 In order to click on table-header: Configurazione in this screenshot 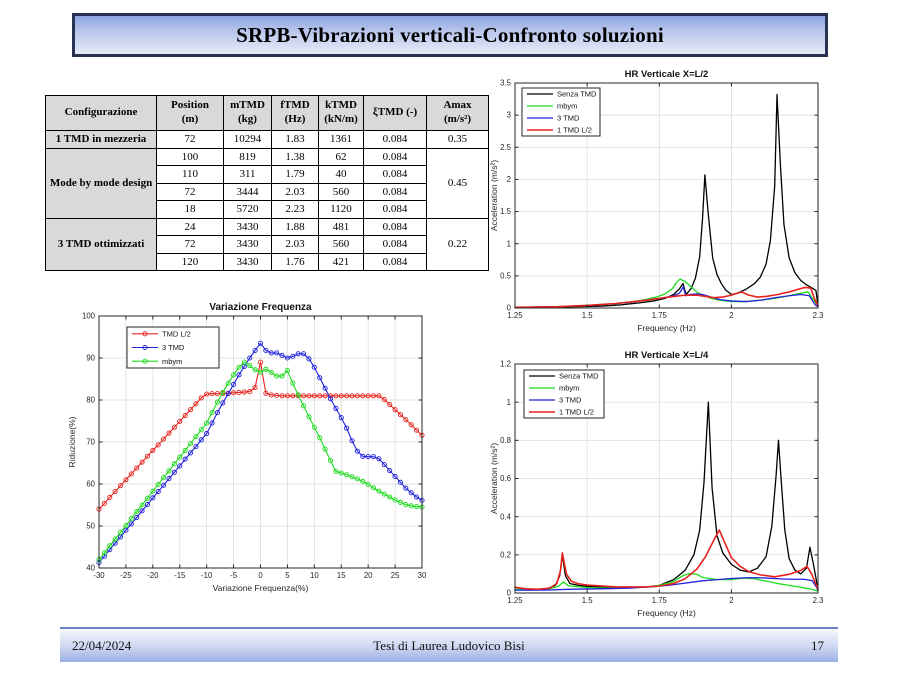, I will do `click(101, 113)`.